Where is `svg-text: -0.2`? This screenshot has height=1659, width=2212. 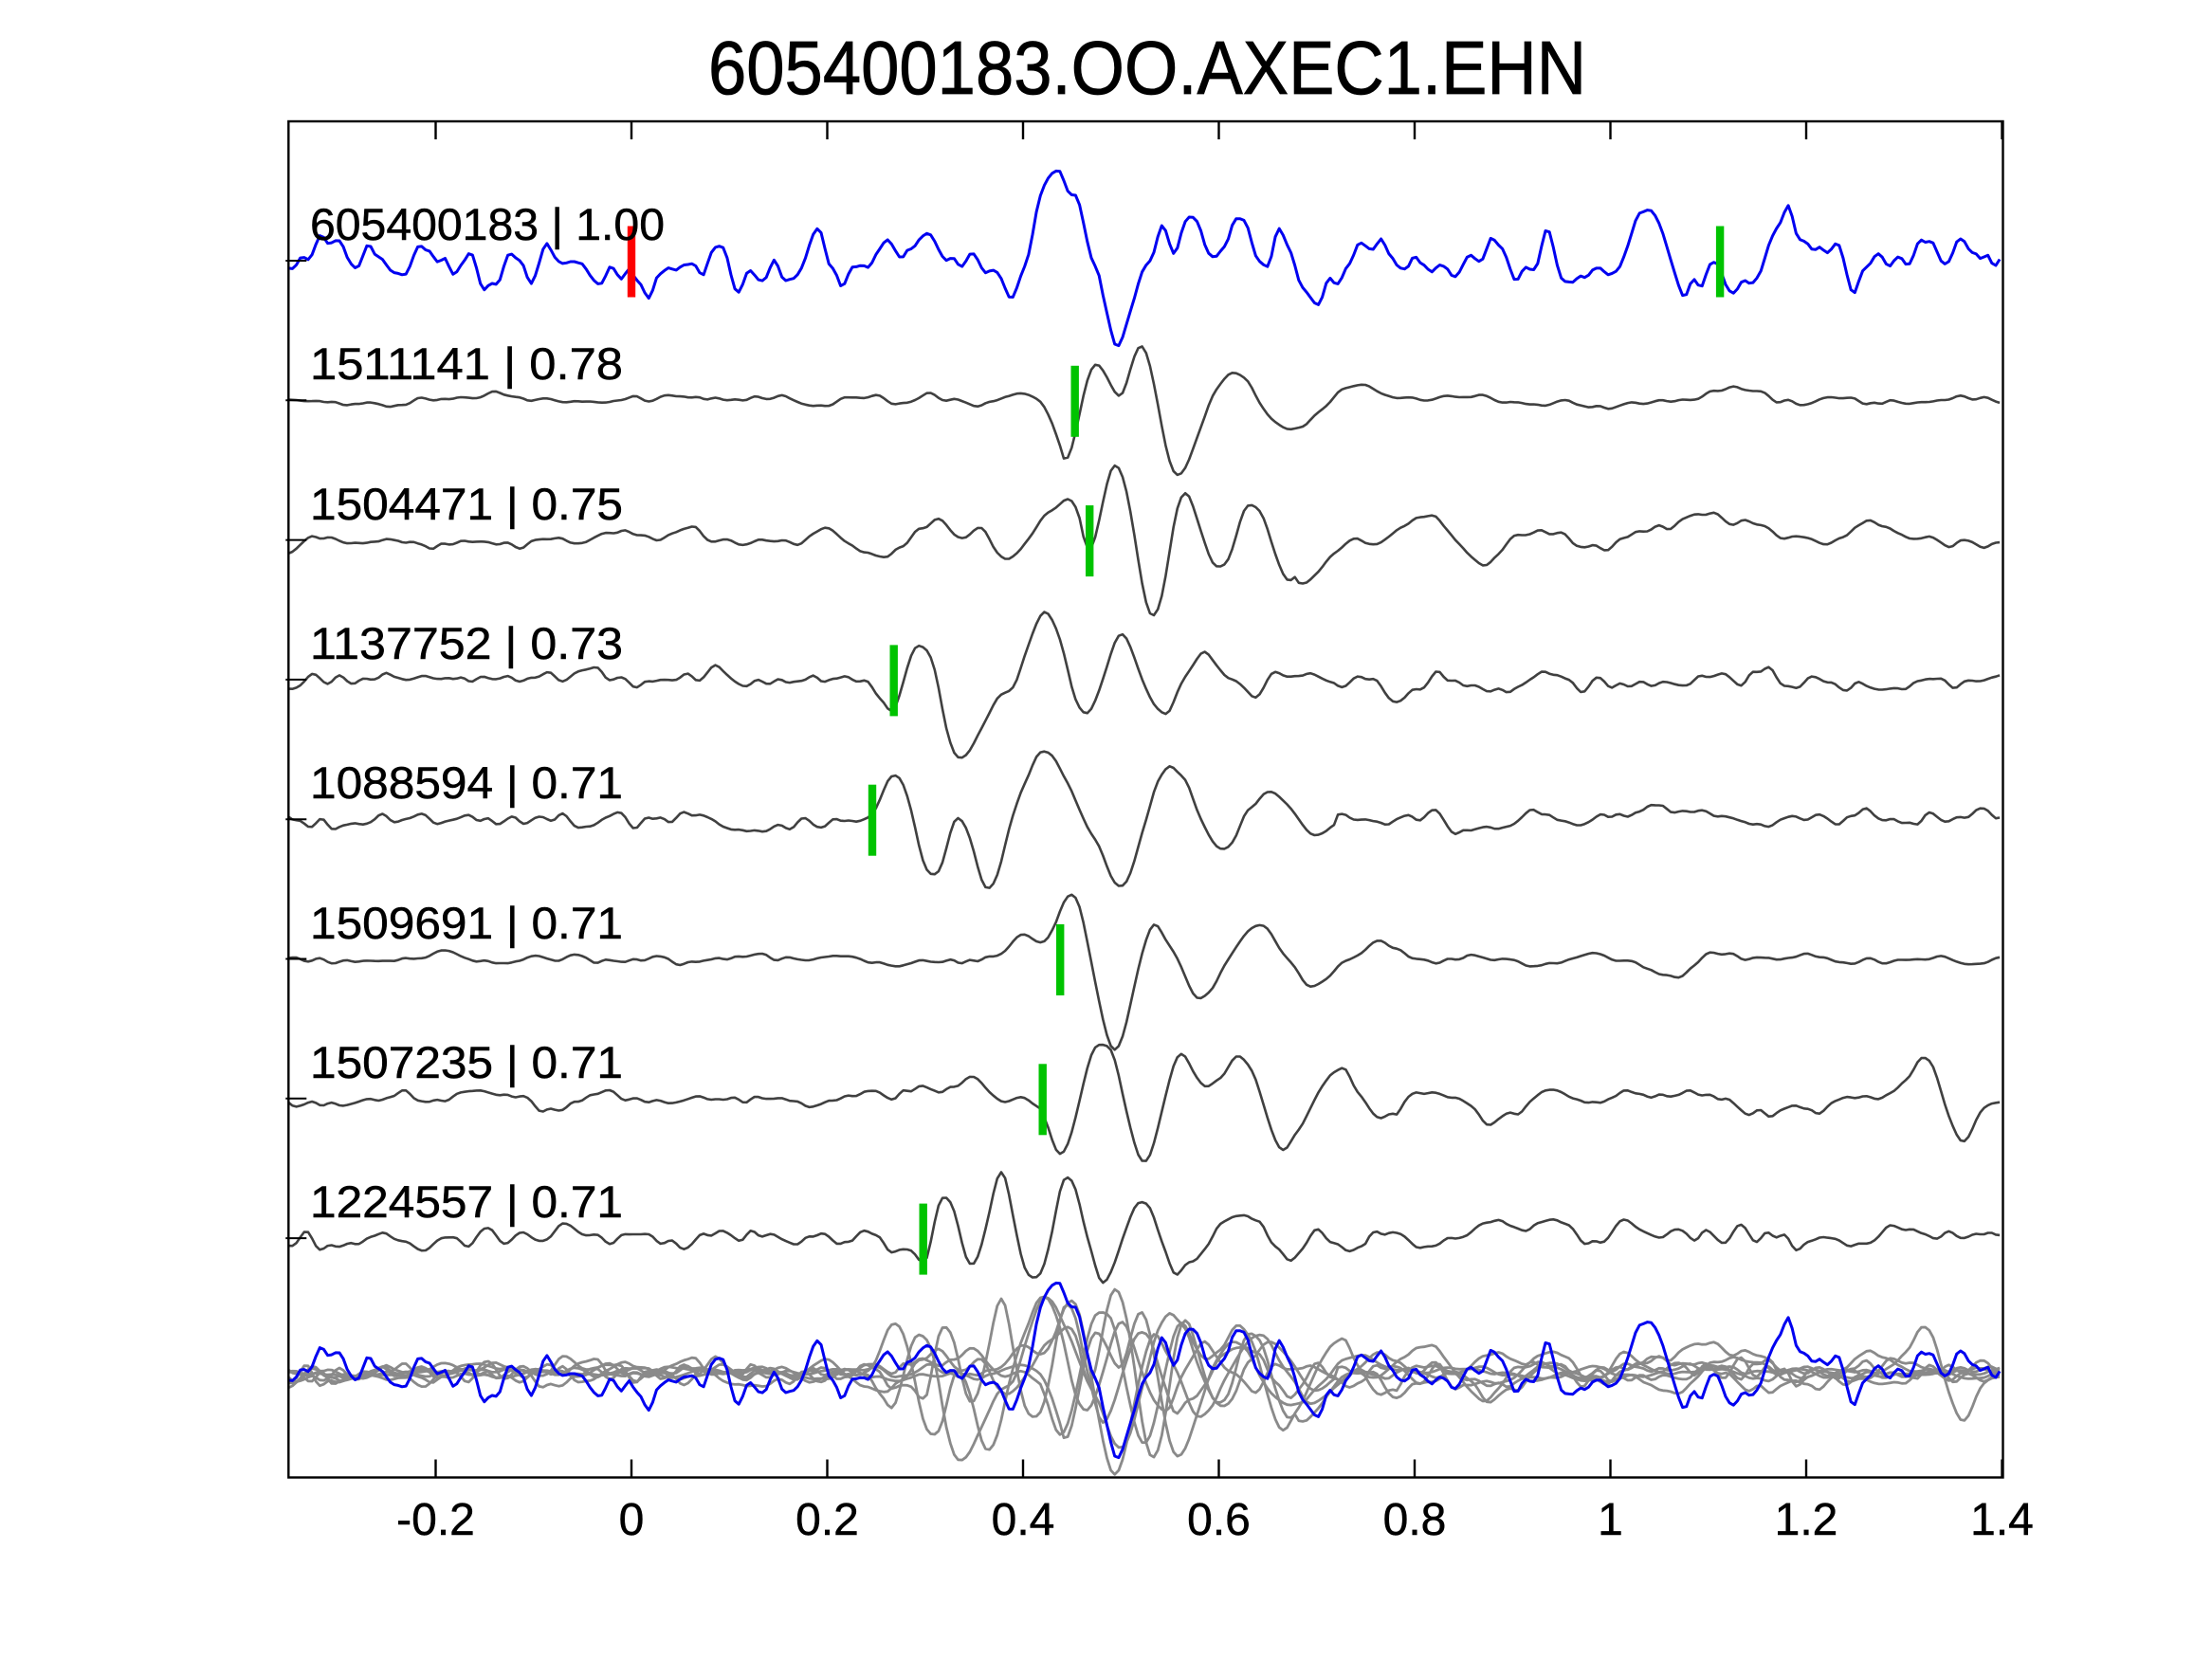
svg-text: -0.2 is located at coordinates (435, 1520).